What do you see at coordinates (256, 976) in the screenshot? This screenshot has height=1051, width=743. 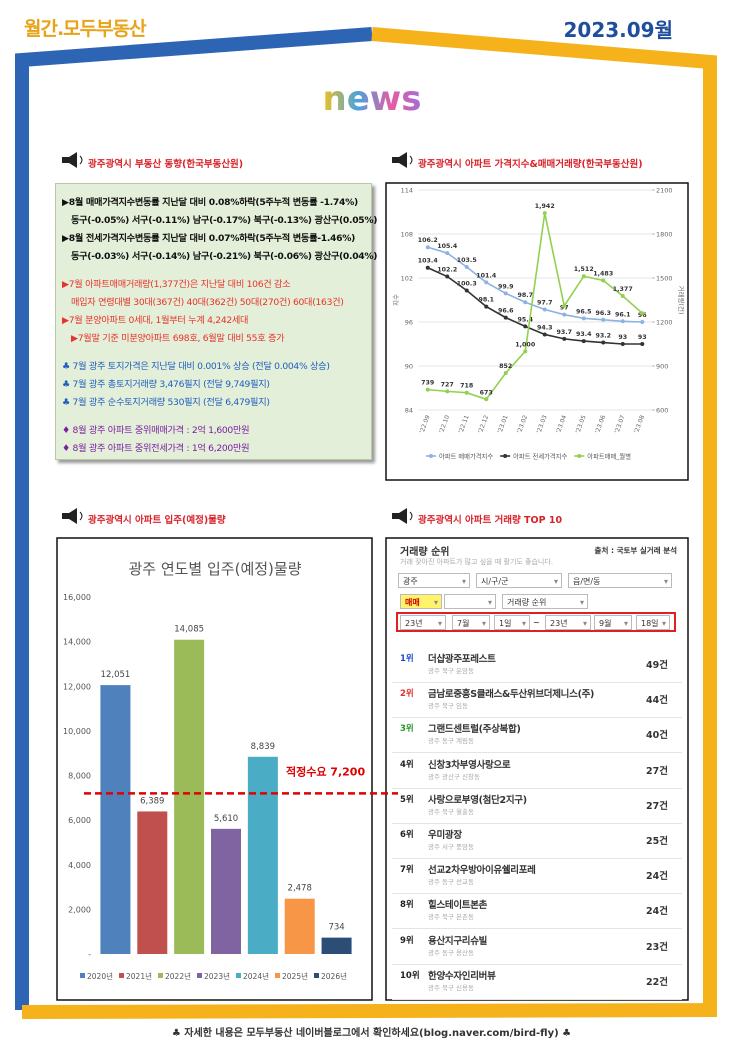 I see `legend-label: 2024년` at bounding box center [256, 976].